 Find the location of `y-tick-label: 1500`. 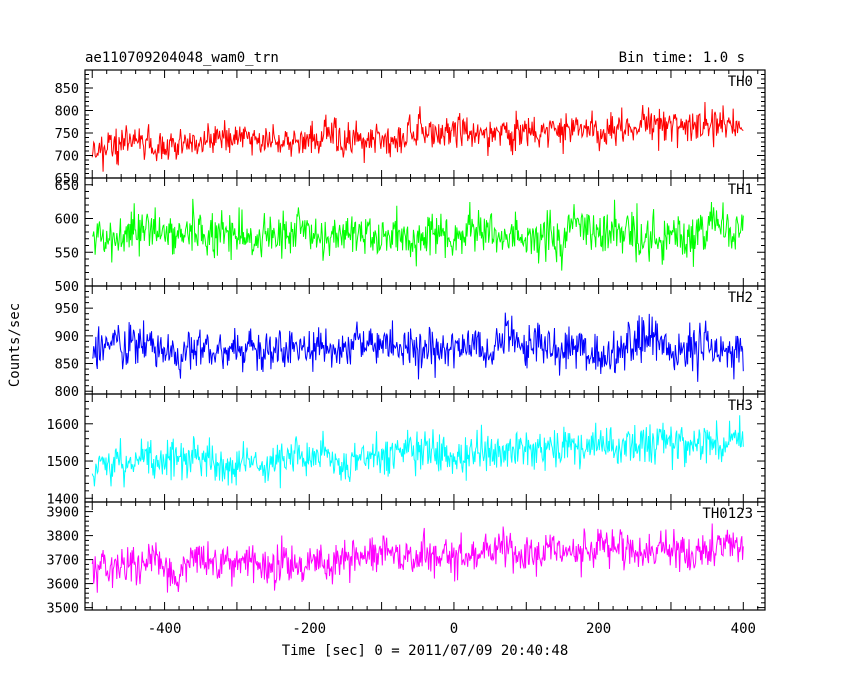

y-tick-label: 1500 is located at coordinates (62, 462).